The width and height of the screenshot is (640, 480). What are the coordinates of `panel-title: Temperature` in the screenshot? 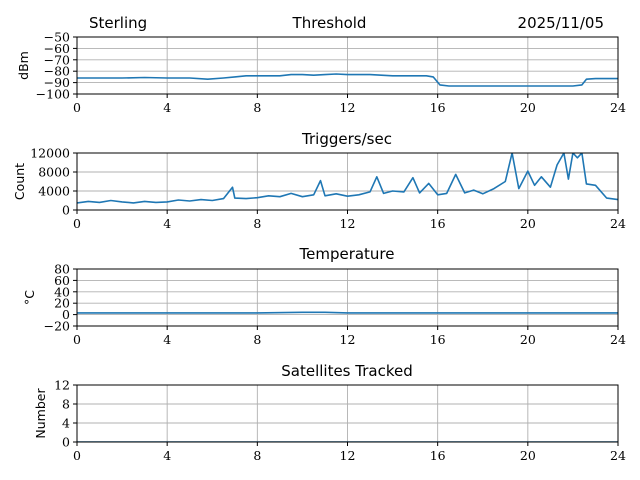 It's located at (346, 254).